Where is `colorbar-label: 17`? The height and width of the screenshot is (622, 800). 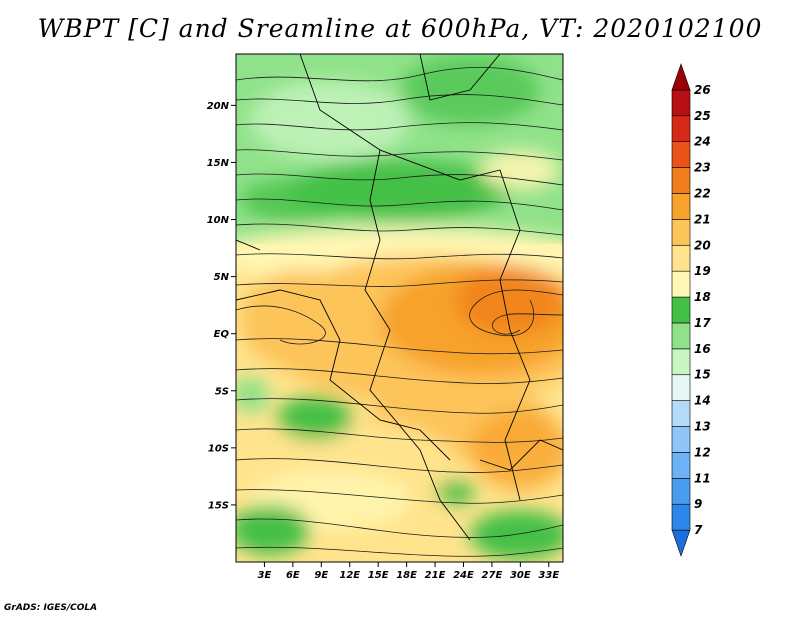
colorbar-label: 17 is located at coordinates (702, 323).